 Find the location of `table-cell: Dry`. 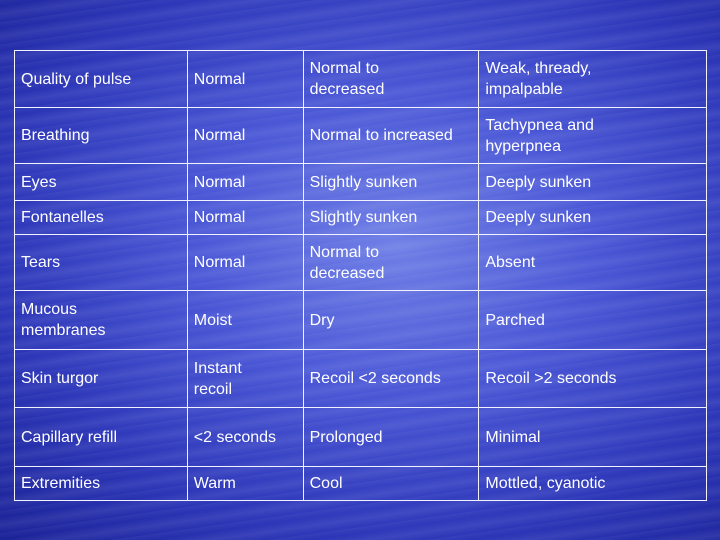

table-cell: Dry is located at coordinates (391, 320).